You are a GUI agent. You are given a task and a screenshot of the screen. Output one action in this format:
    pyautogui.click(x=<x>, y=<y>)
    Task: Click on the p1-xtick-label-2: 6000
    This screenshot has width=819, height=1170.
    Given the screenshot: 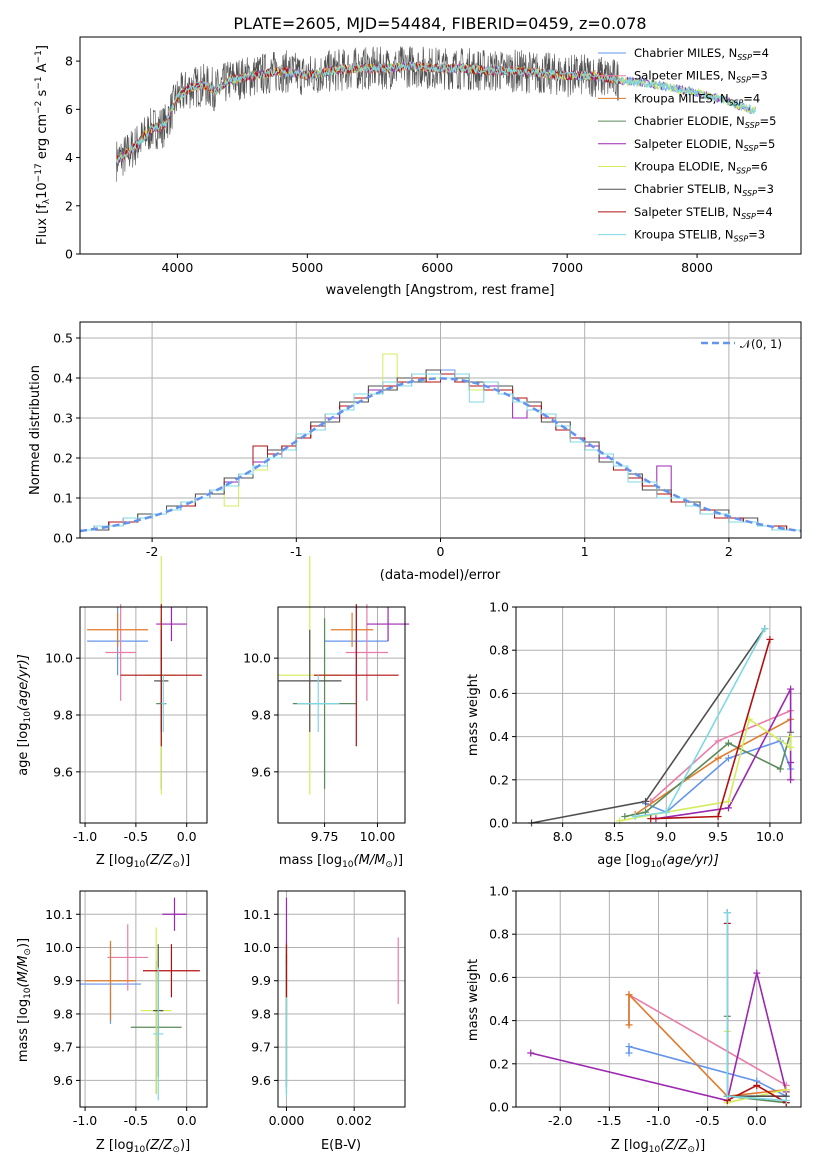 What is the action you would take?
    pyautogui.click(x=437, y=267)
    